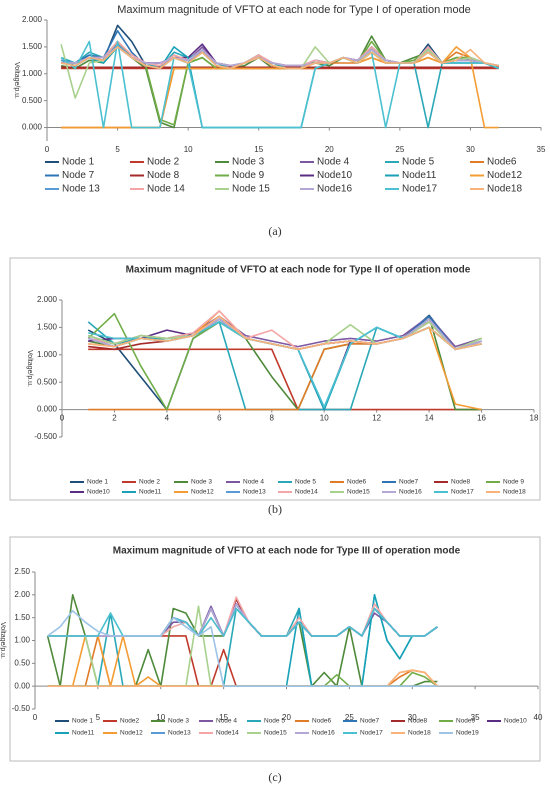 Image resolution: width=550 pixels, height=790 pixels. Describe the element at coordinates (22, 662) in the screenshot. I see `y-tick-label: 0.50` at that location.